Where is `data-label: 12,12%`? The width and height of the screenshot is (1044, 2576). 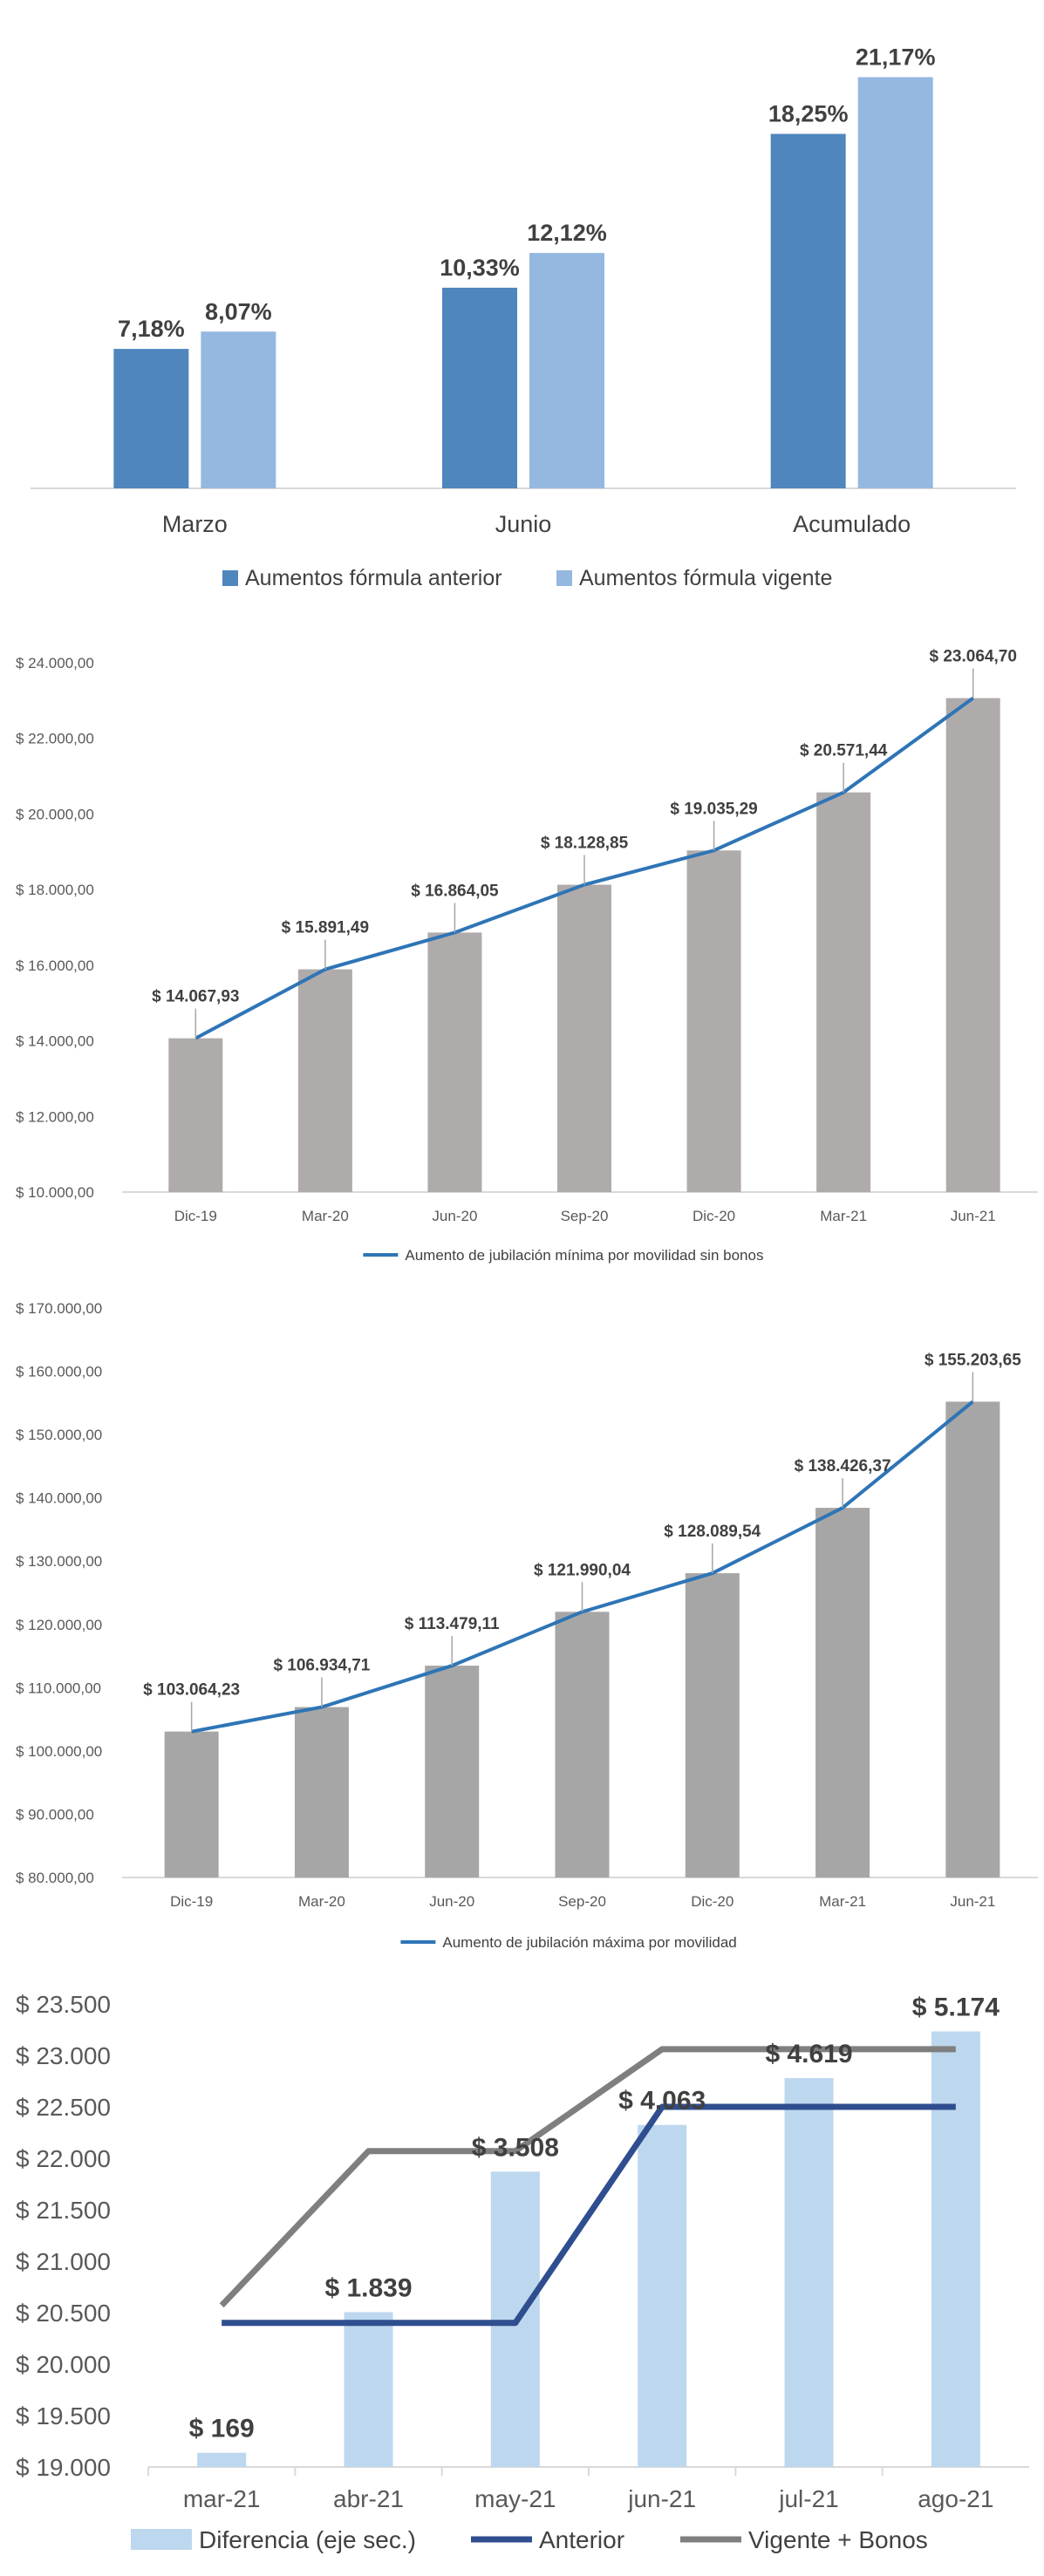
data-label: 12,12% is located at coordinates (567, 233).